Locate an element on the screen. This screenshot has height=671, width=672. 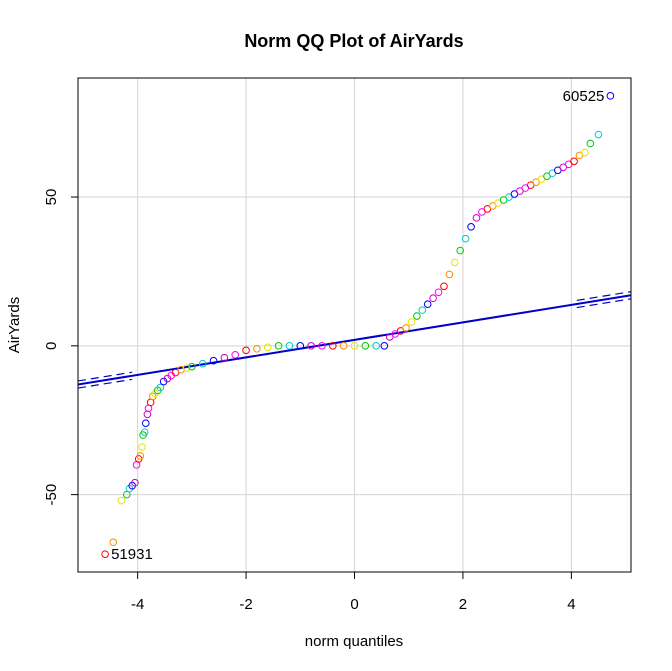
x-tick-label: -2 is located at coordinates (245, 604).